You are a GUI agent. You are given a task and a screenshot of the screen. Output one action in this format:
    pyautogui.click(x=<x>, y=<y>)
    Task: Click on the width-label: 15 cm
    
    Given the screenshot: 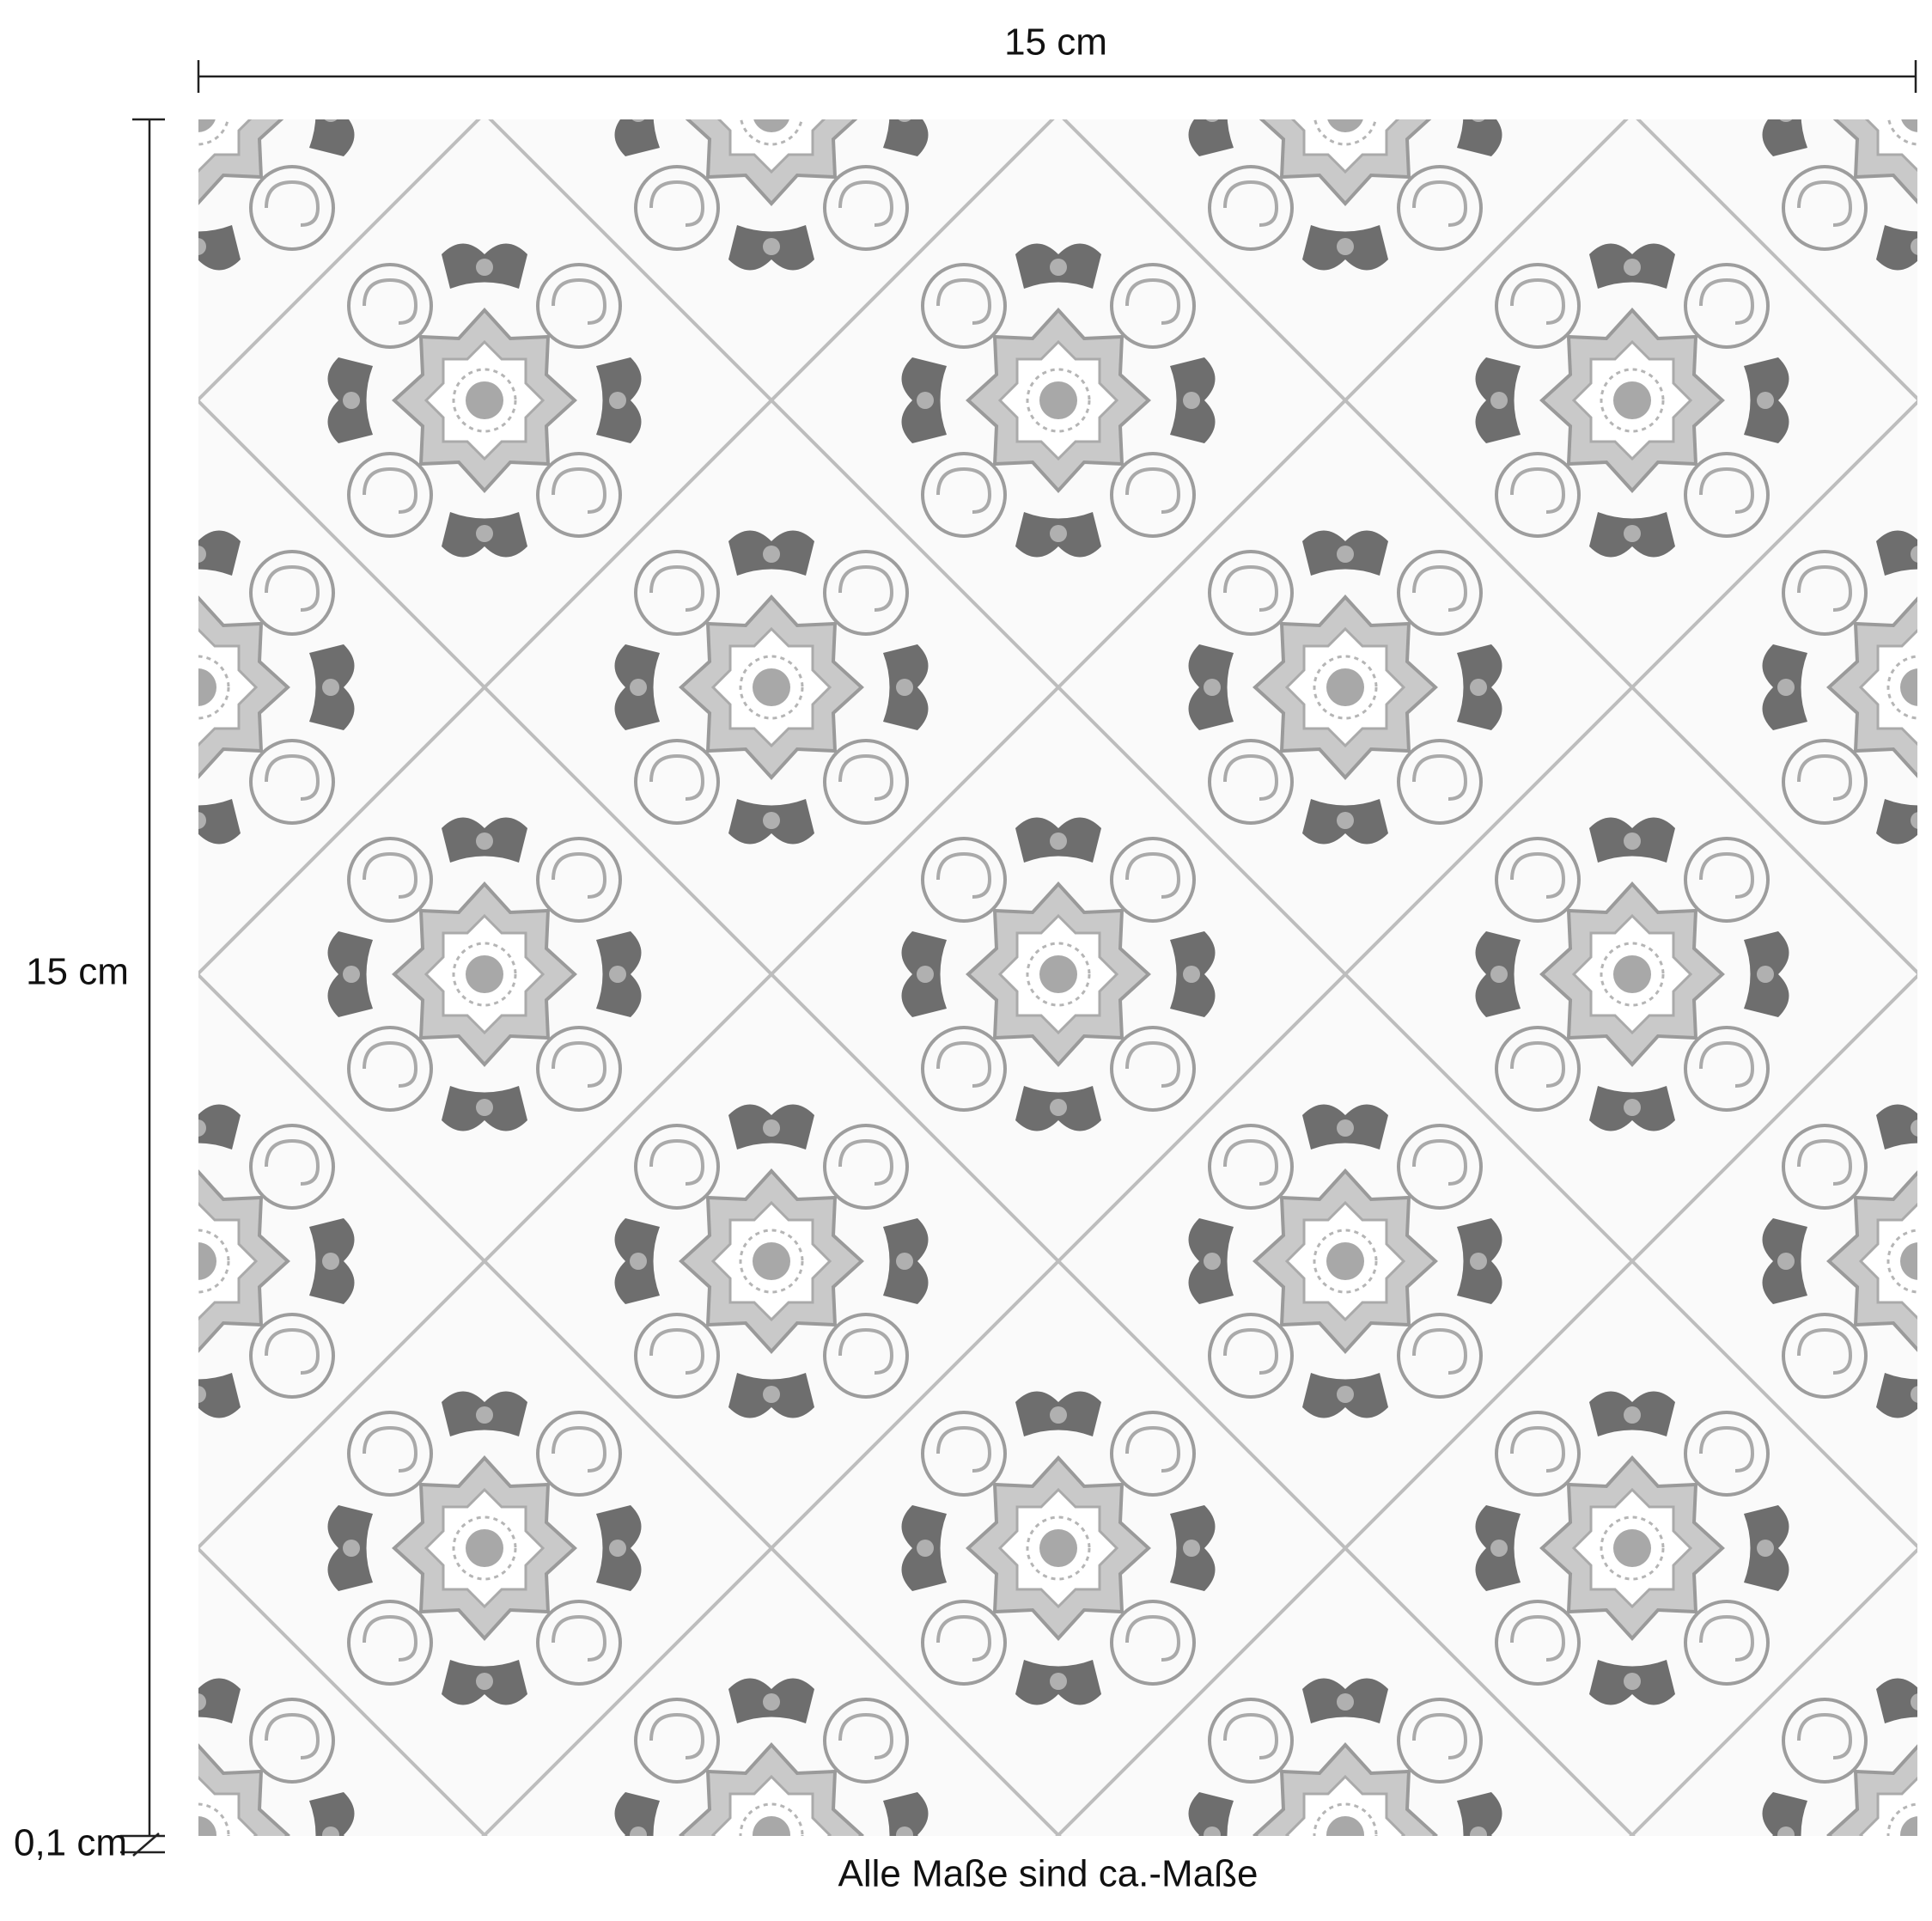 What is the action you would take?
    pyautogui.click(x=1055, y=42)
    